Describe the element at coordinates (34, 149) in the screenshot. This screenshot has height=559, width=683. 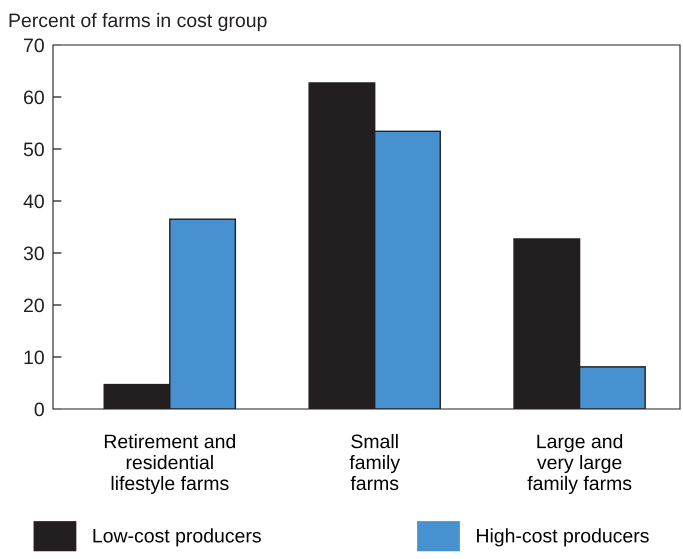
I see `y-tick-label: 50` at that location.